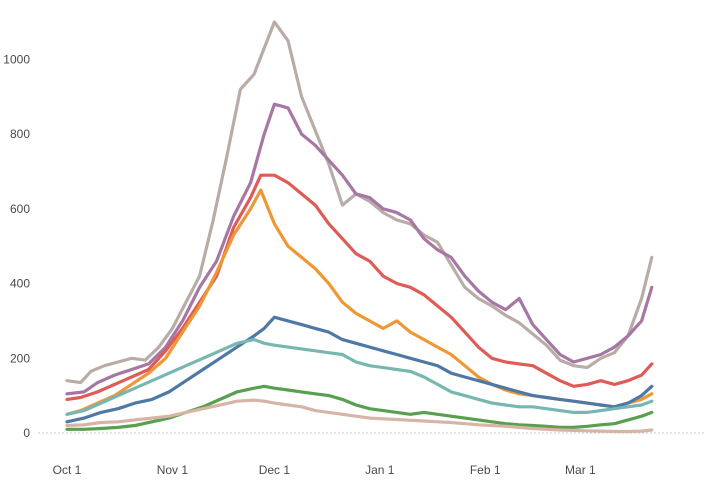 The image size is (710, 484). I want to click on x-tick-label: Feb 1, so click(485, 470).